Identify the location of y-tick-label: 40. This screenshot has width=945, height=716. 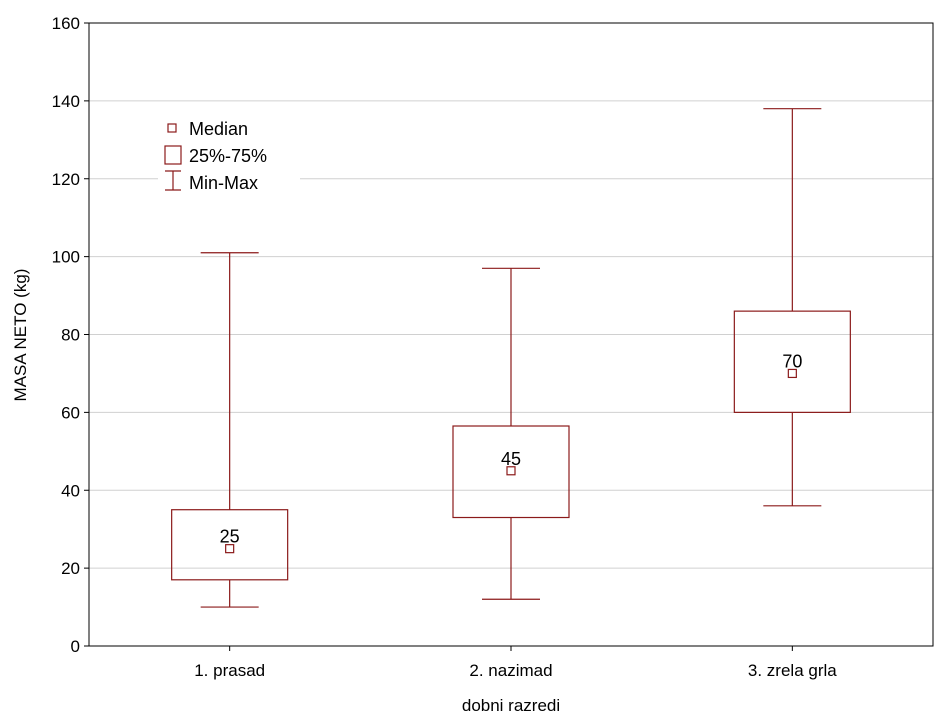
(70, 490).